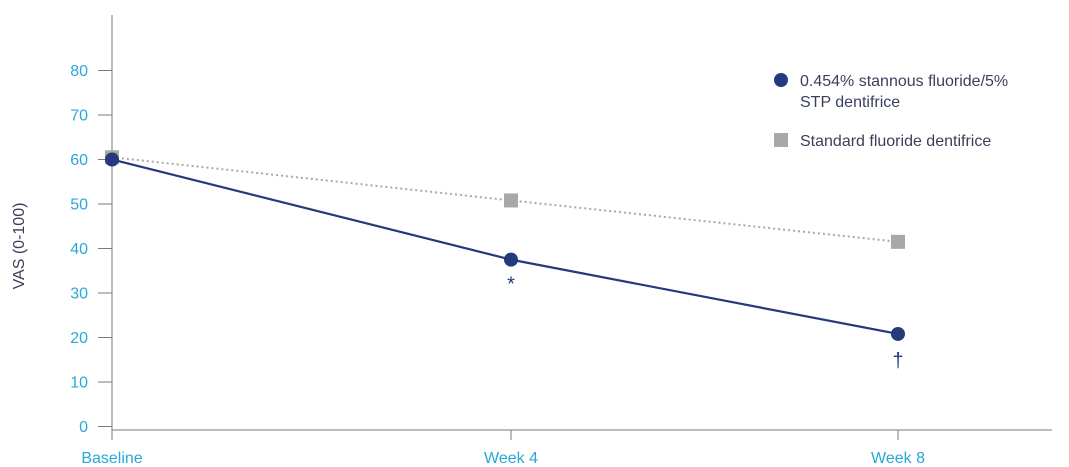 This screenshot has height=467, width=1069. Describe the element at coordinates (511, 458) in the screenshot. I see `x-tick-label: Week 4` at that location.